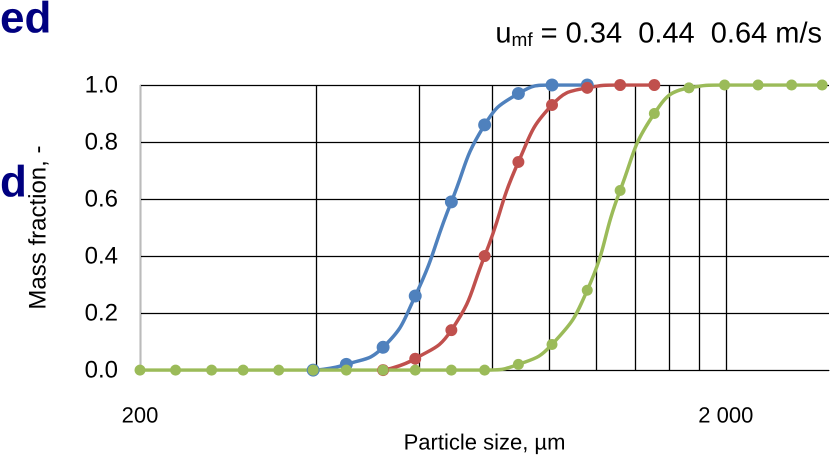 Image resolution: width=831 pixels, height=458 pixels. Describe the element at coordinates (101, 256) in the screenshot. I see `y-tick-label: 0.4` at that location.